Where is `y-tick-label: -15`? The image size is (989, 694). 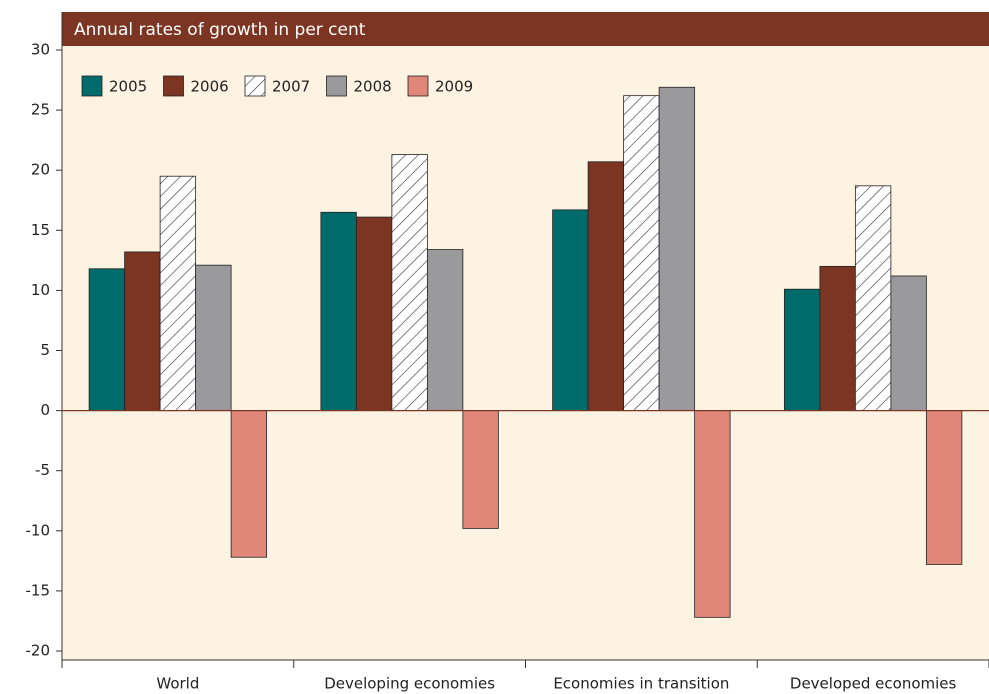
y-tick-label: -15 is located at coordinates (38, 590).